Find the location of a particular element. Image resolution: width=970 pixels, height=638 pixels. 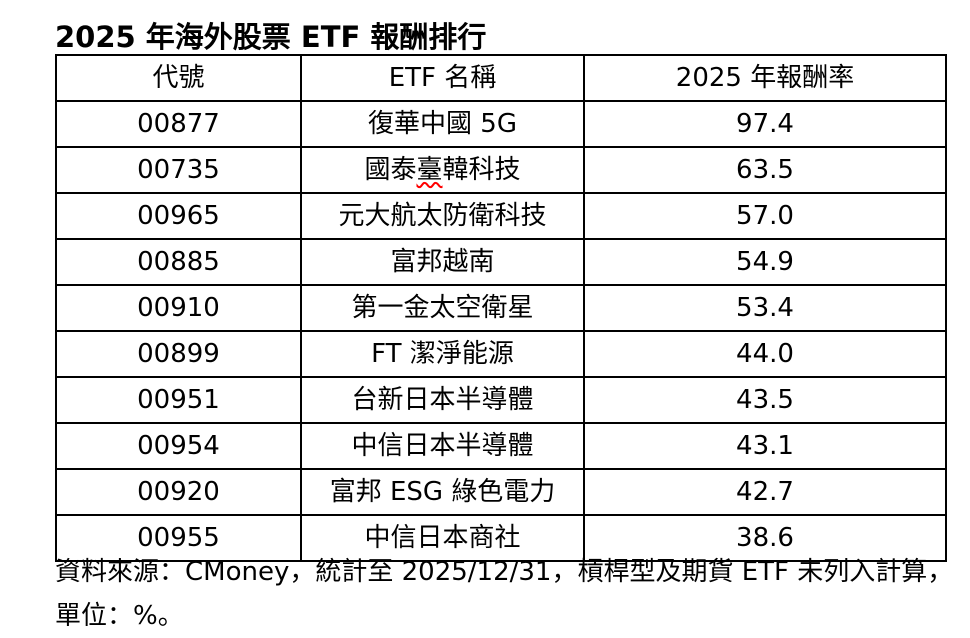

etf-return-cell: 54.9 is located at coordinates (765, 262).